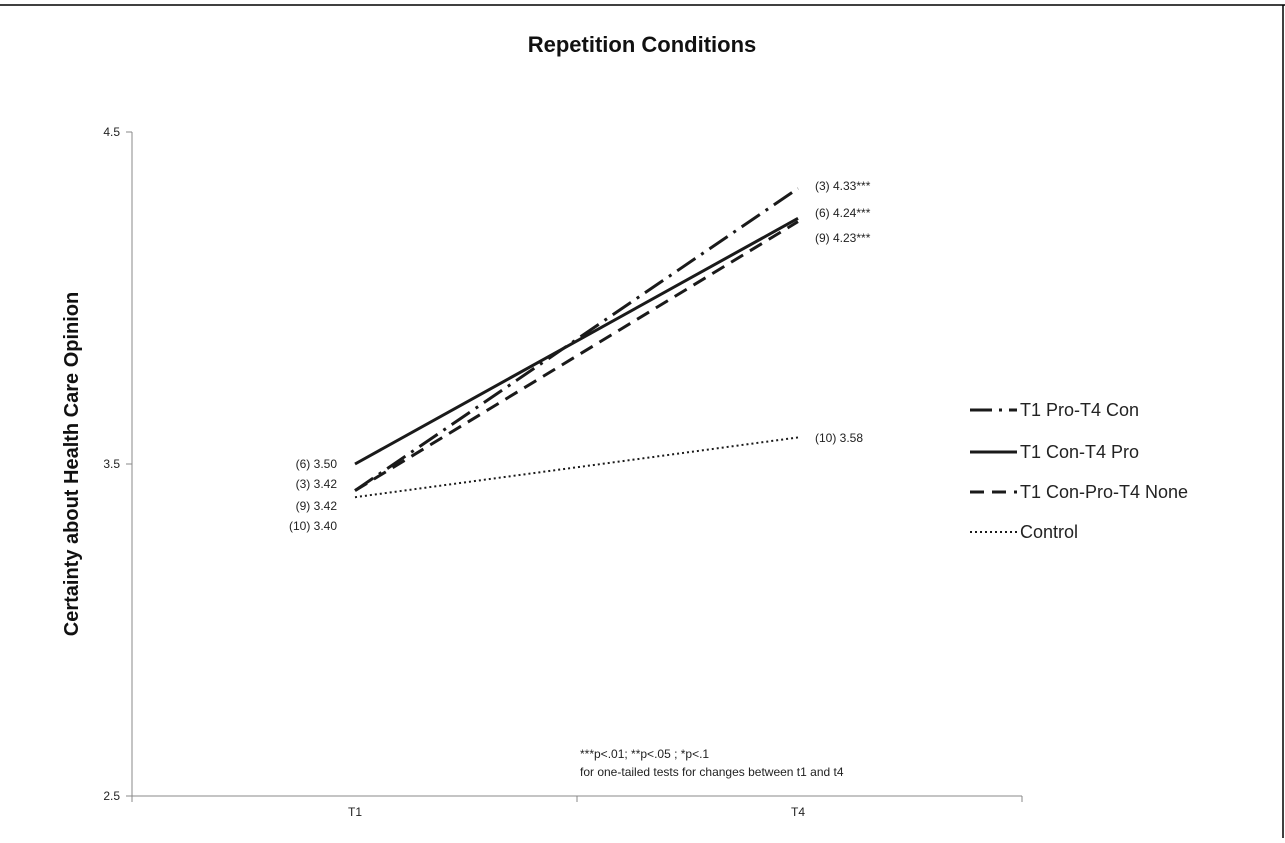 The width and height of the screenshot is (1285, 843). What do you see at coordinates (111, 464) in the screenshot?
I see `y-tick-label: 3.5` at bounding box center [111, 464].